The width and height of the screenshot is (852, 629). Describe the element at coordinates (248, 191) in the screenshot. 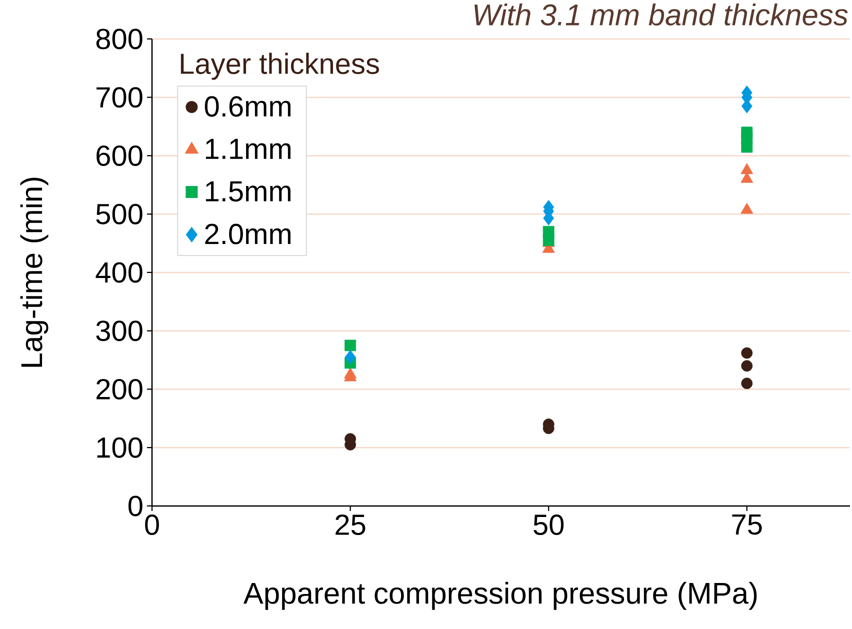

I see `legend-label: 1.5mm` at that location.